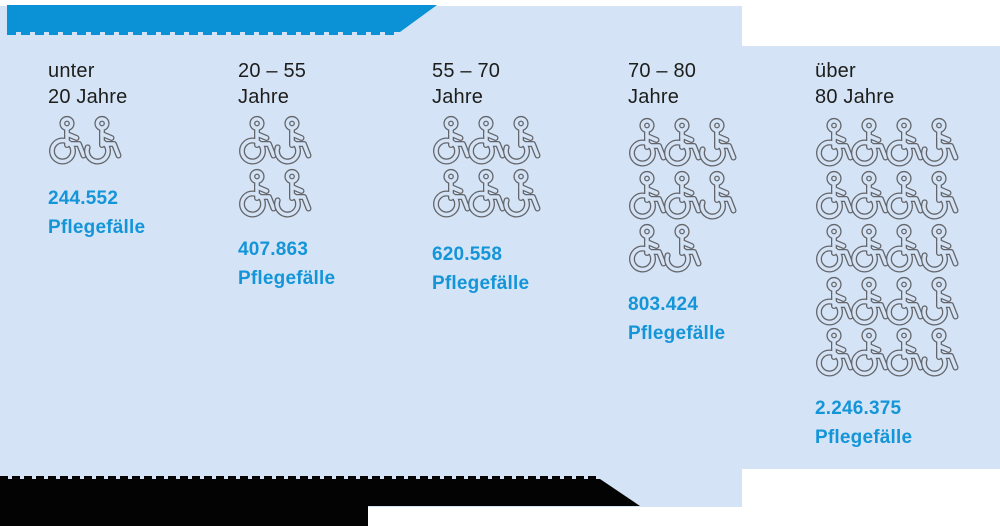 The width and height of the screenshot is (1000, 526). Describe the element at coordinates (83, 198) in the screenshot. I see `case-count-value: 244.552` at that location.